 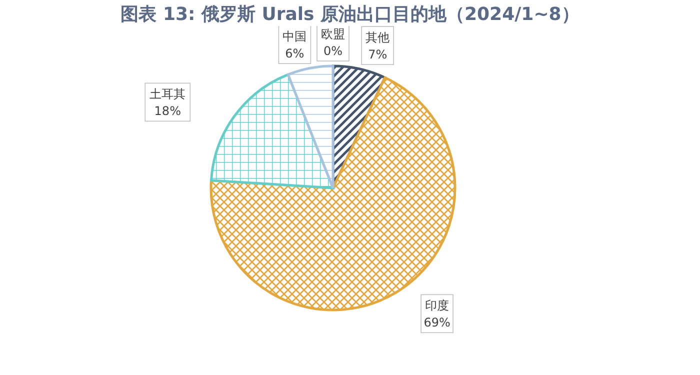 I want to click on data-label: 69%, so click(x=437, y=323).